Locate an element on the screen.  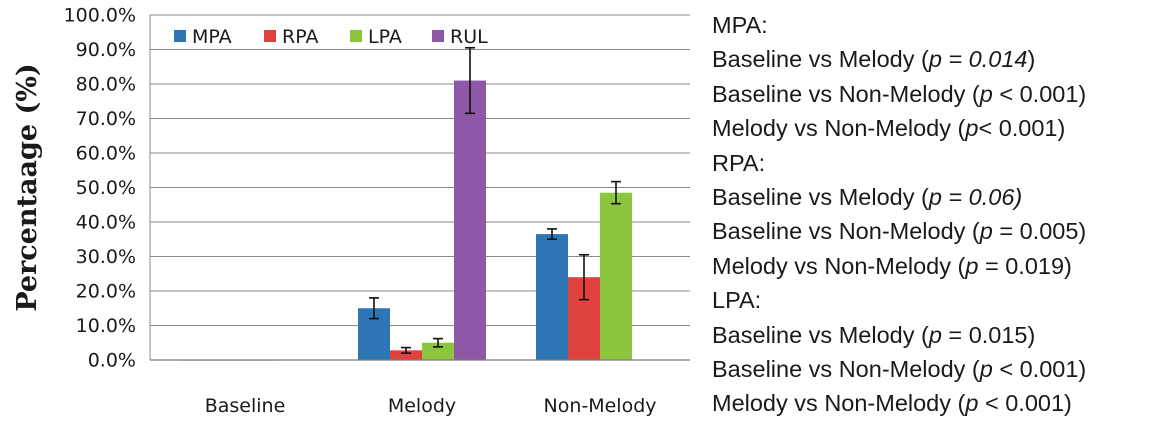
note-line: MPA: is located at coordinates (939, 25).